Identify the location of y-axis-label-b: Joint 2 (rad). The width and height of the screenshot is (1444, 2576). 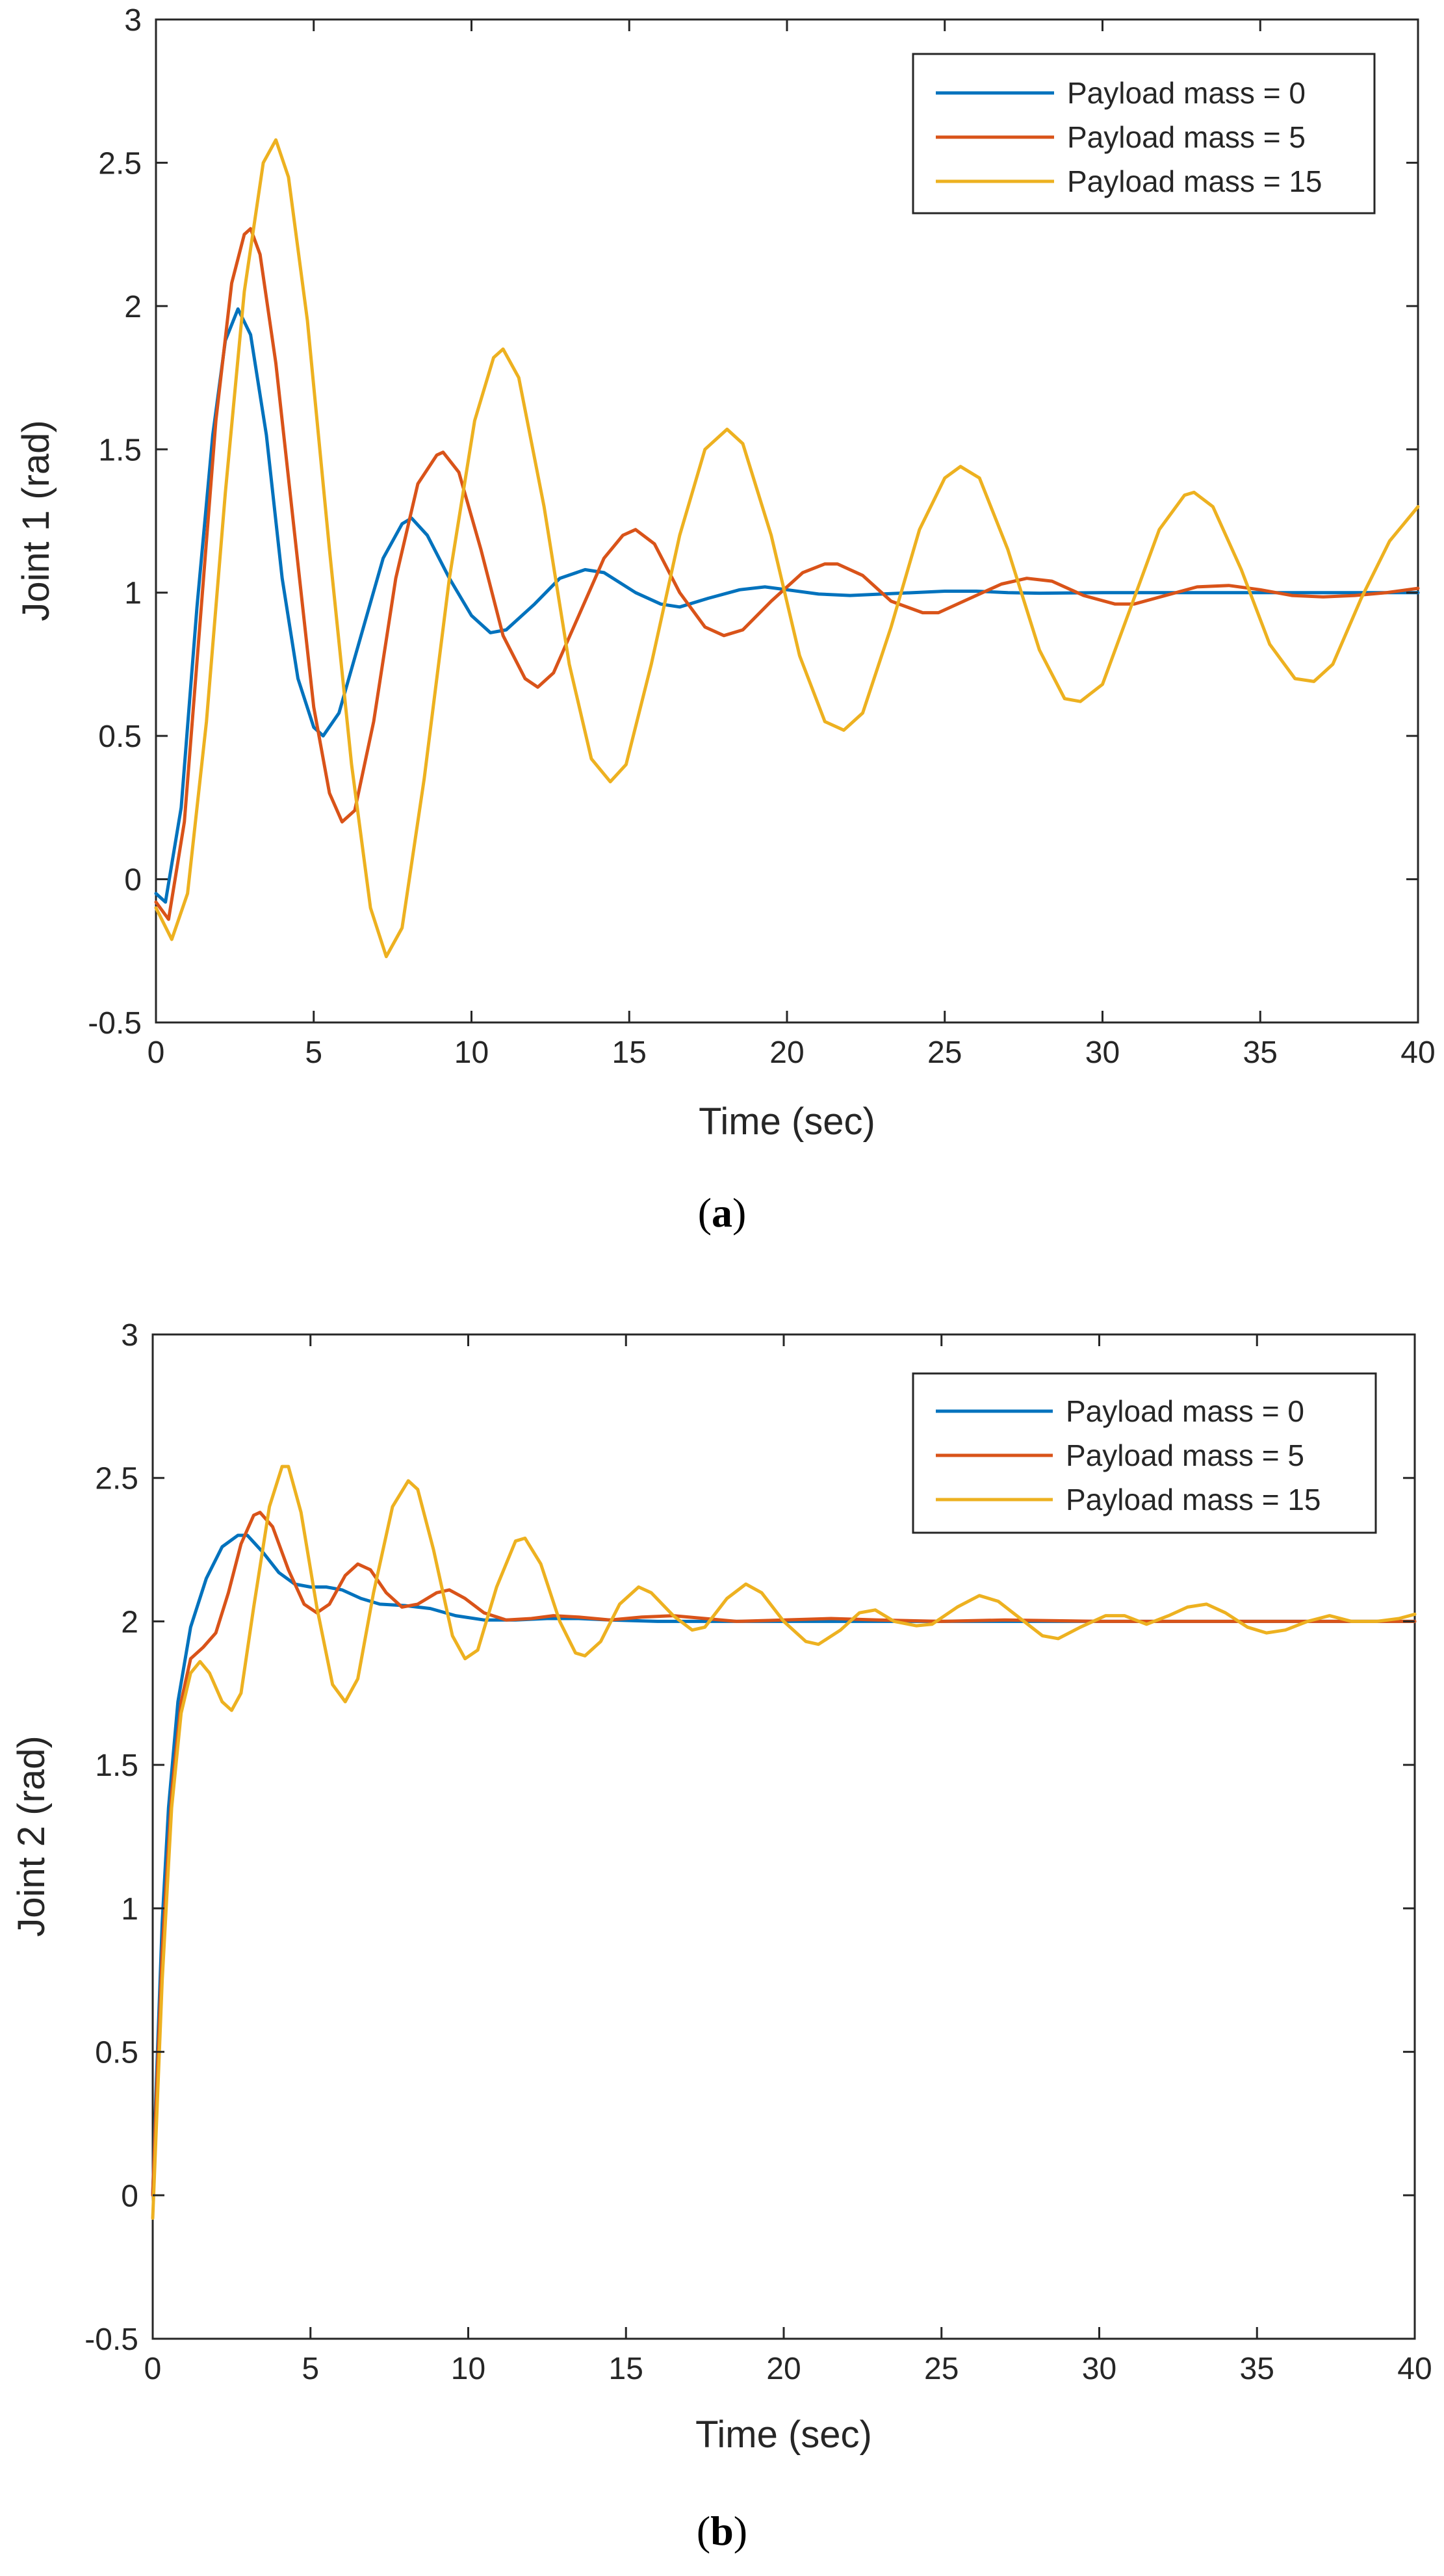
(31, 1836).